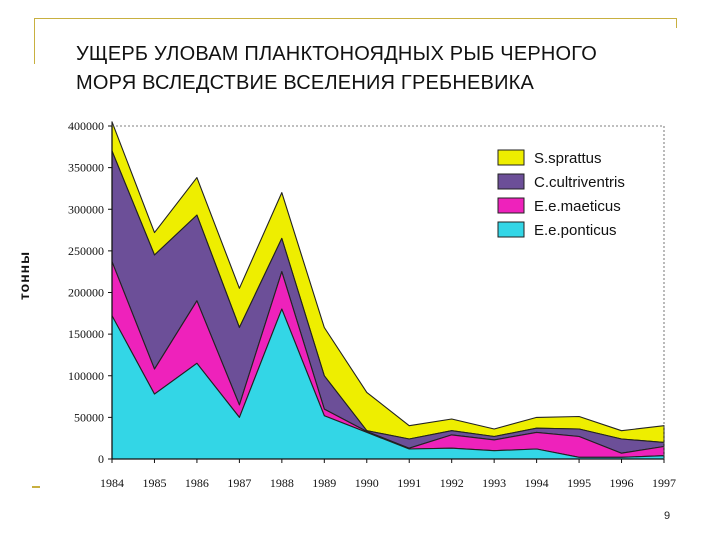 The width and height of the screenshot is (720, 540). I want to click on legend-swatch-e-e-maeticus, so click(511, 205).